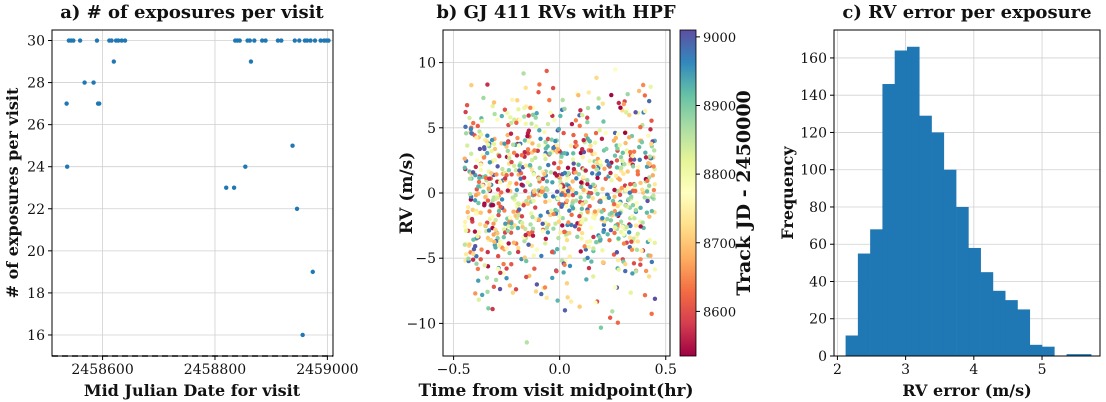 Image resolution: width=1106 pixels, height=402 pixels. What do you see at coordinates (719, 175) in the screenshot?
I see `colorbar-tick-label: 8800` at bounding box center [719, 175].